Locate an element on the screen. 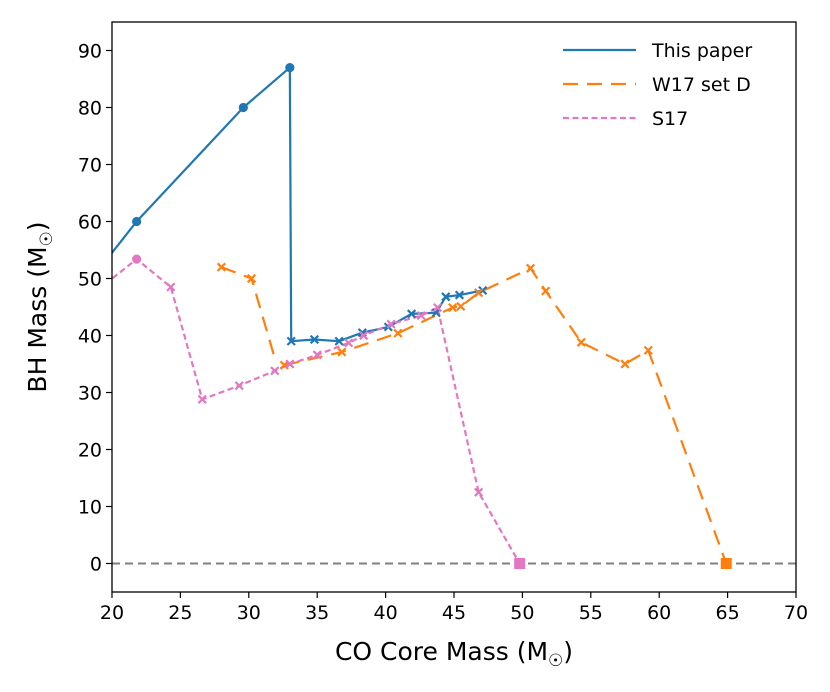 The height and width of the screenshot is (692, 830). legend: This paper W17 set D S17 is located at coordinates (657, 85).